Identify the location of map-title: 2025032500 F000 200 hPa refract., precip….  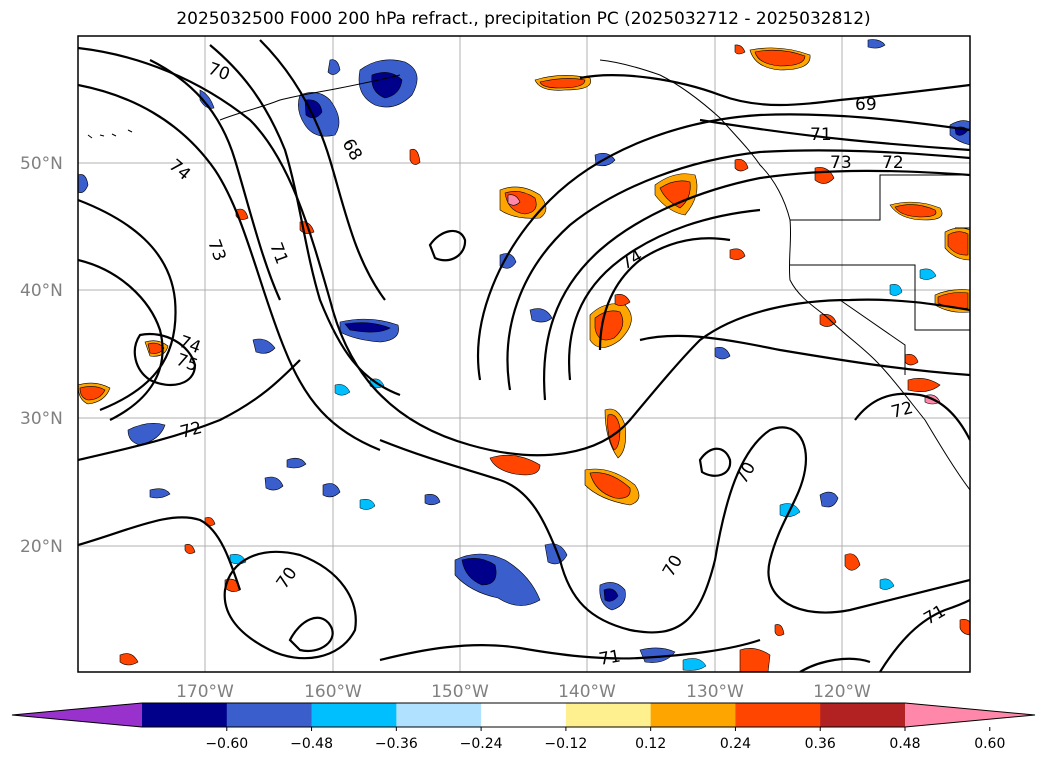
(523, 19).